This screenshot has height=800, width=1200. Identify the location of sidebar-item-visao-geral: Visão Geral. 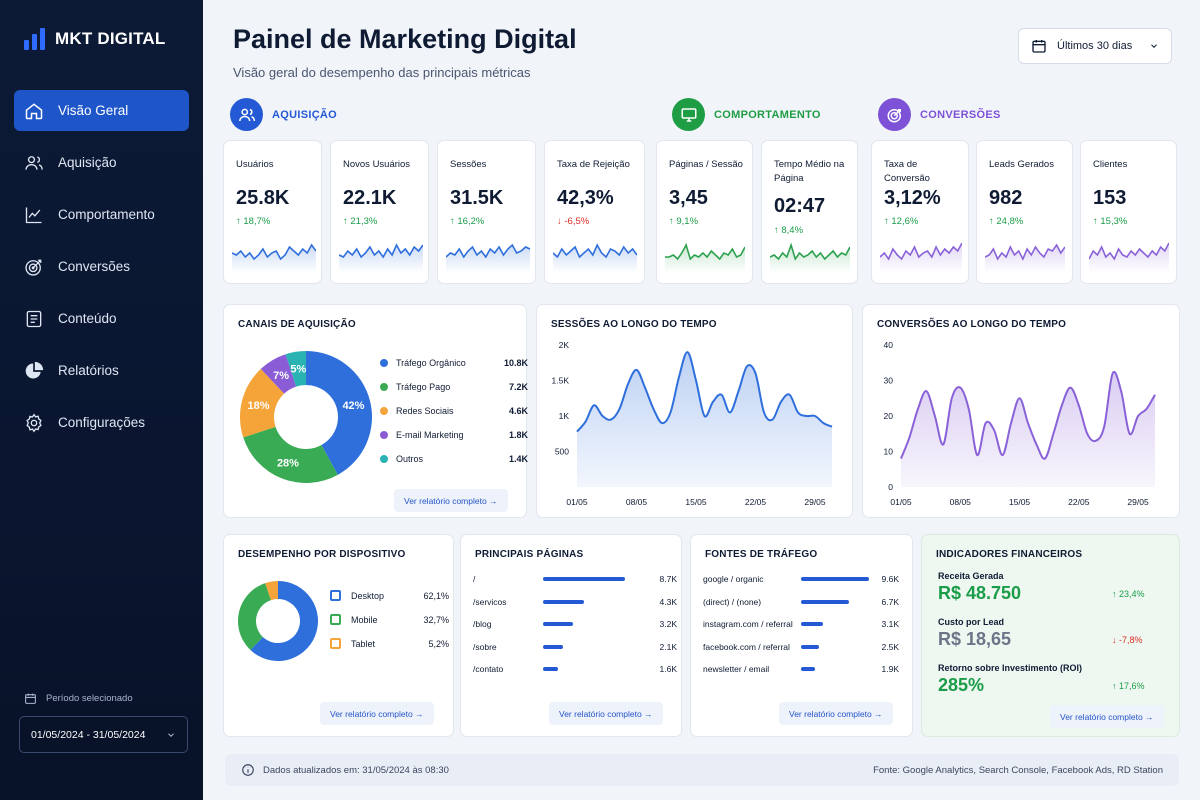
(101, 110).